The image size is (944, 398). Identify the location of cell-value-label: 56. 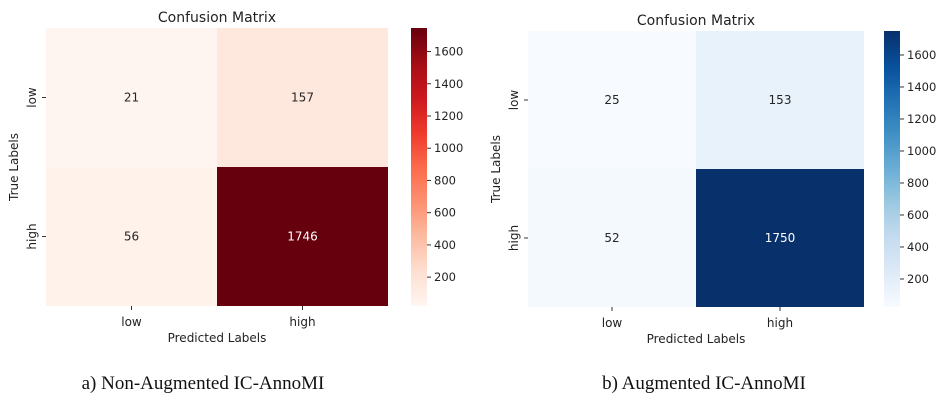
(131, 237).